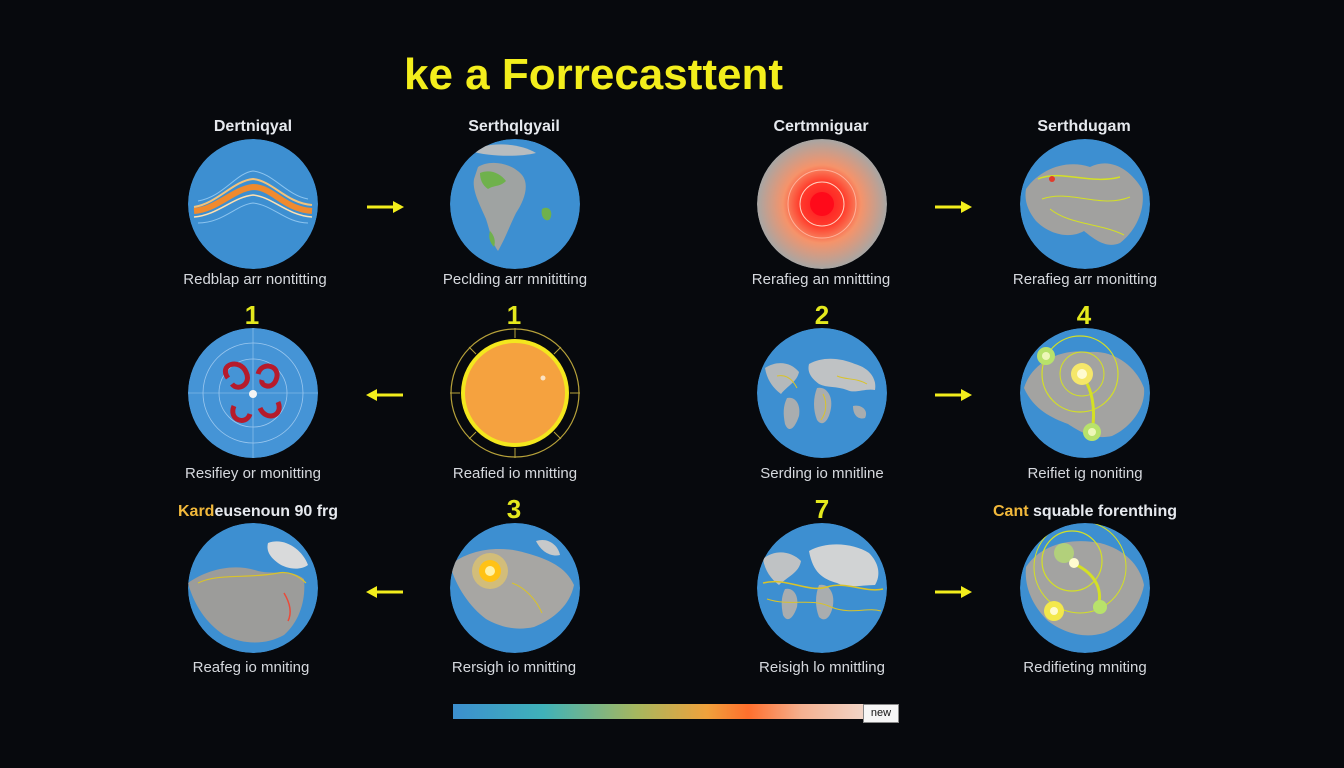 The width and height of the screenshot is (1344, 768). I want to click on panel-header: Serthqlgyail, so click(514, 126).